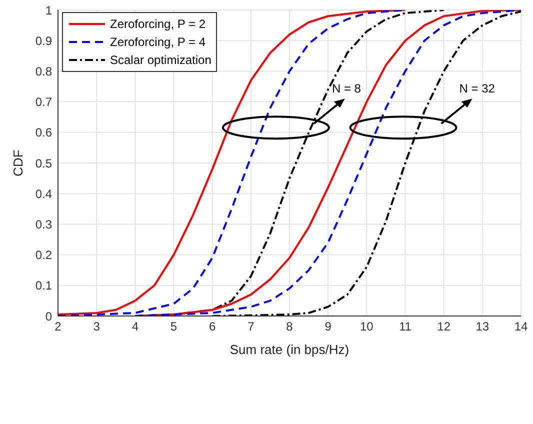 This screenshot has width=533, height=424. I want to click on y-tick-label: 0.4, so click(43, 193).